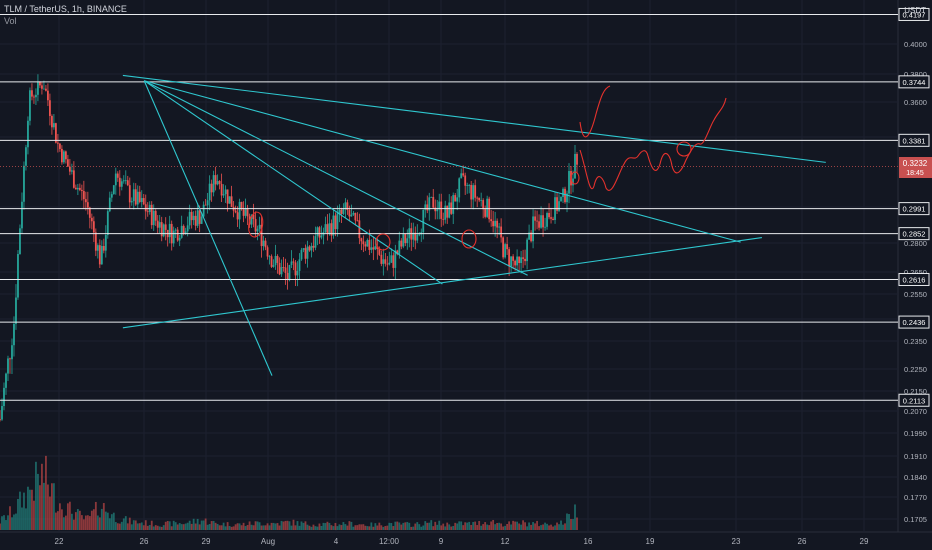  What do you see at coordinates (914, 140) in the screenshot?
I see `level-label: 0.3381` at bounding box center [914, 140].